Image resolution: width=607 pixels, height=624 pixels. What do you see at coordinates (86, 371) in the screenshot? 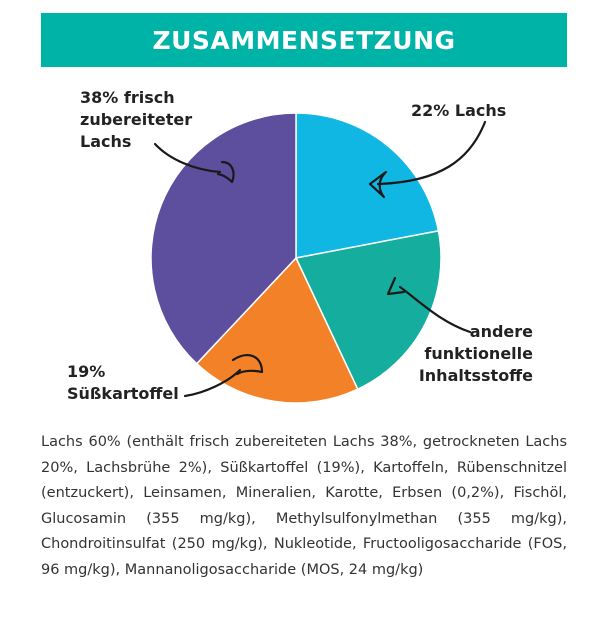
I see `label-line: 19%` at bounding box center [86, 371].